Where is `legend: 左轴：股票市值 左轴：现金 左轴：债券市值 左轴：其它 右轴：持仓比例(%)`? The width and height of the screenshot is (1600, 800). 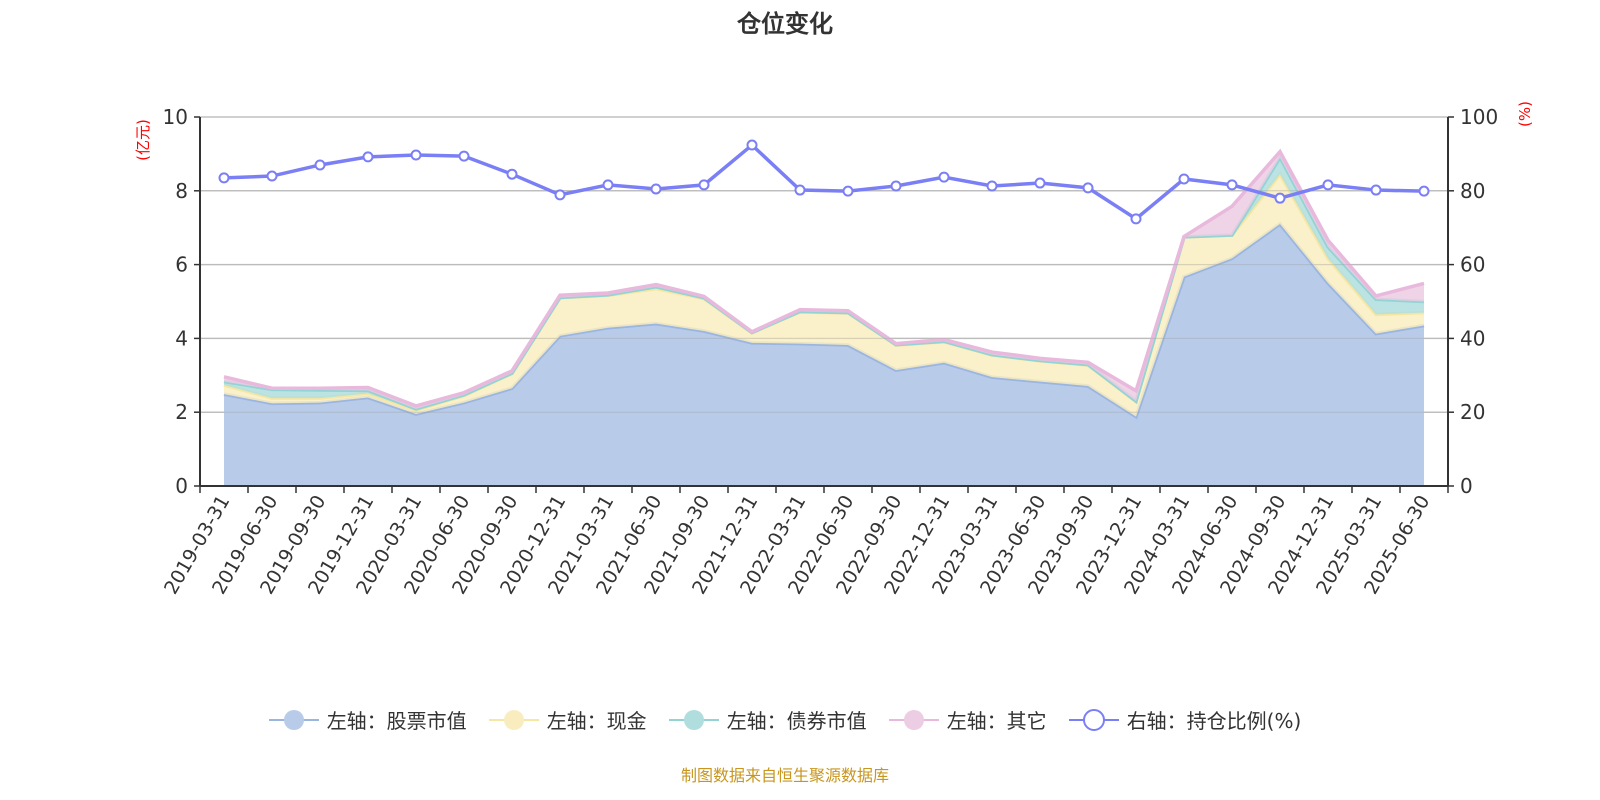
legend: 左轴：股票市值 左轴：现金 左轴：债券市值 左轴：其它 右轴：持仓比例(%) is located at coordinates (785, 719).